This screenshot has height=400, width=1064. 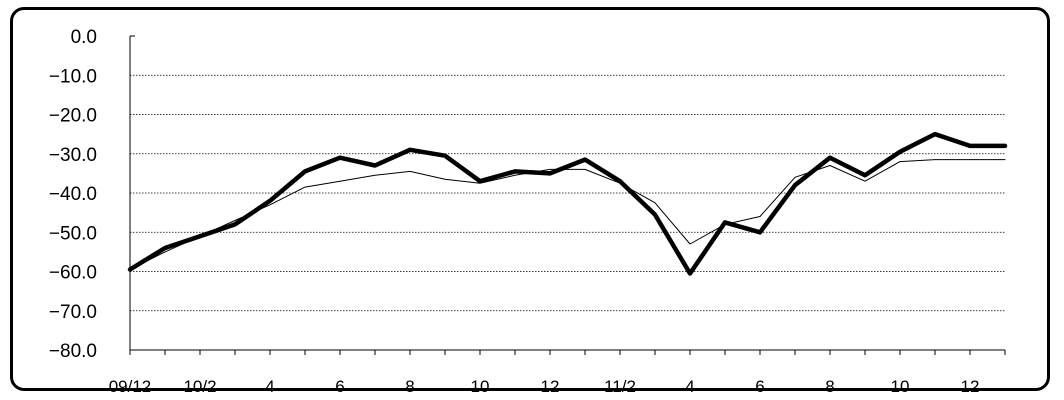 What do you see at coordinates (557, 373) in the screenshot?
I see `x-axis-ticks: 09/12 10/2 4 6 8 10 12 11/2 4 6 8 10 12` at bounding box center [557, 373].